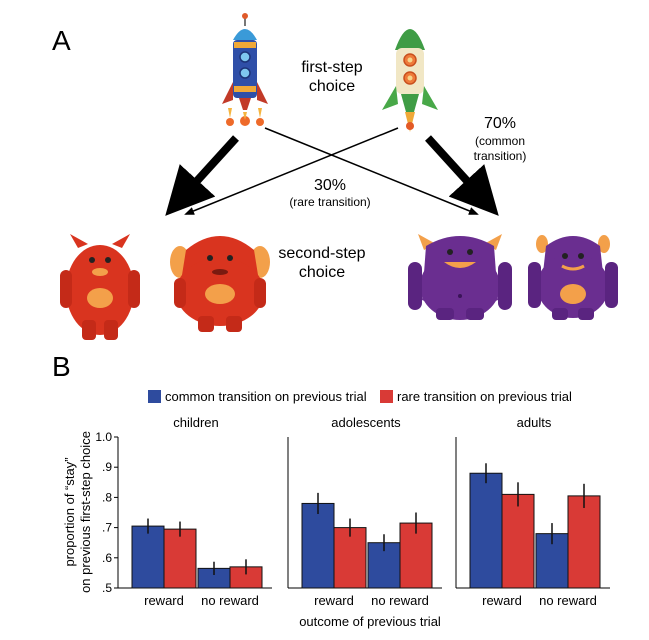 The image size is (649, 640). I want to click on y-tick-label: .5, so click(107, 588).